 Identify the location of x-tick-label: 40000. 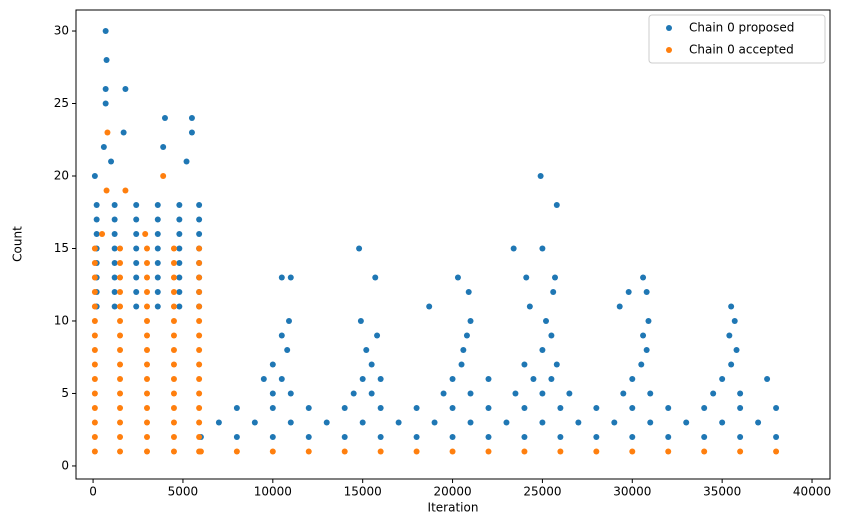
(812, 492).